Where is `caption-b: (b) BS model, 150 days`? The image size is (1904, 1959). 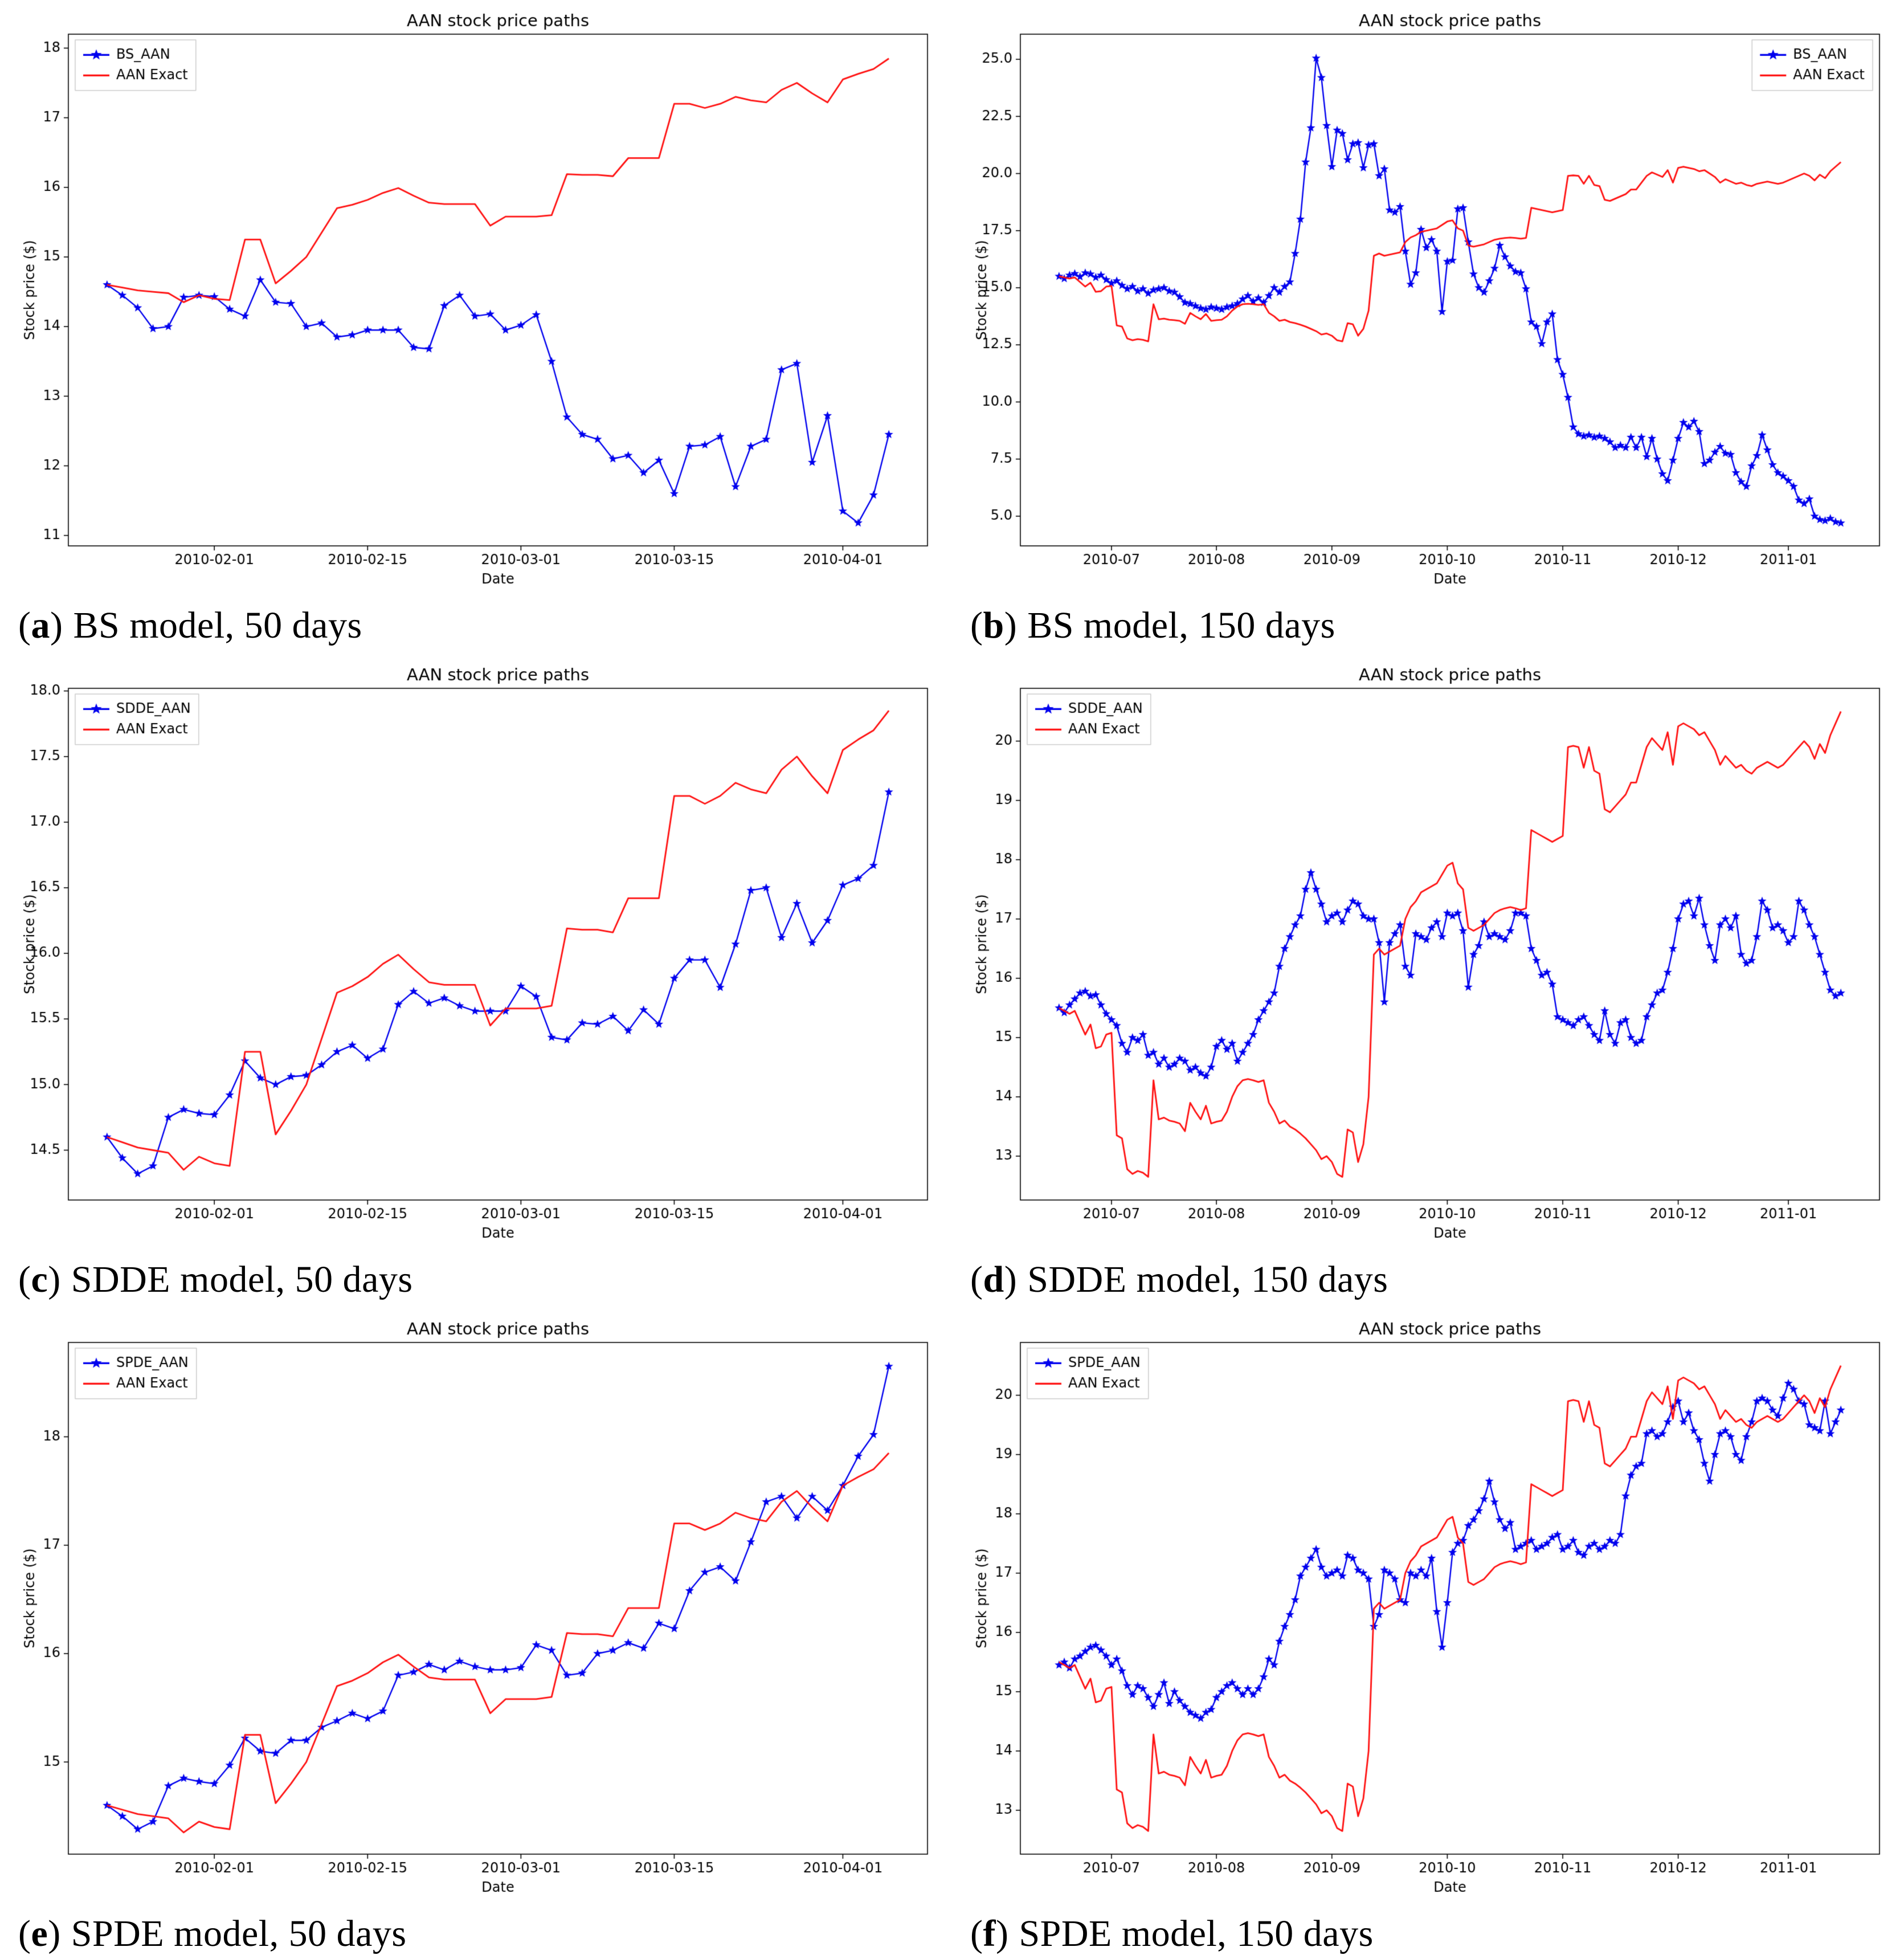
caption-b: (b) BS model, 150 days is located at coordinates (1152, 625).